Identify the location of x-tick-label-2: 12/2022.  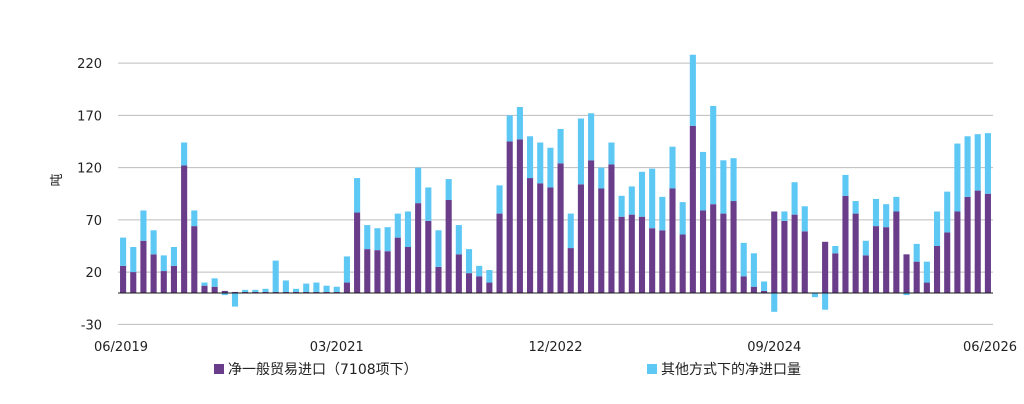
(555, 347).